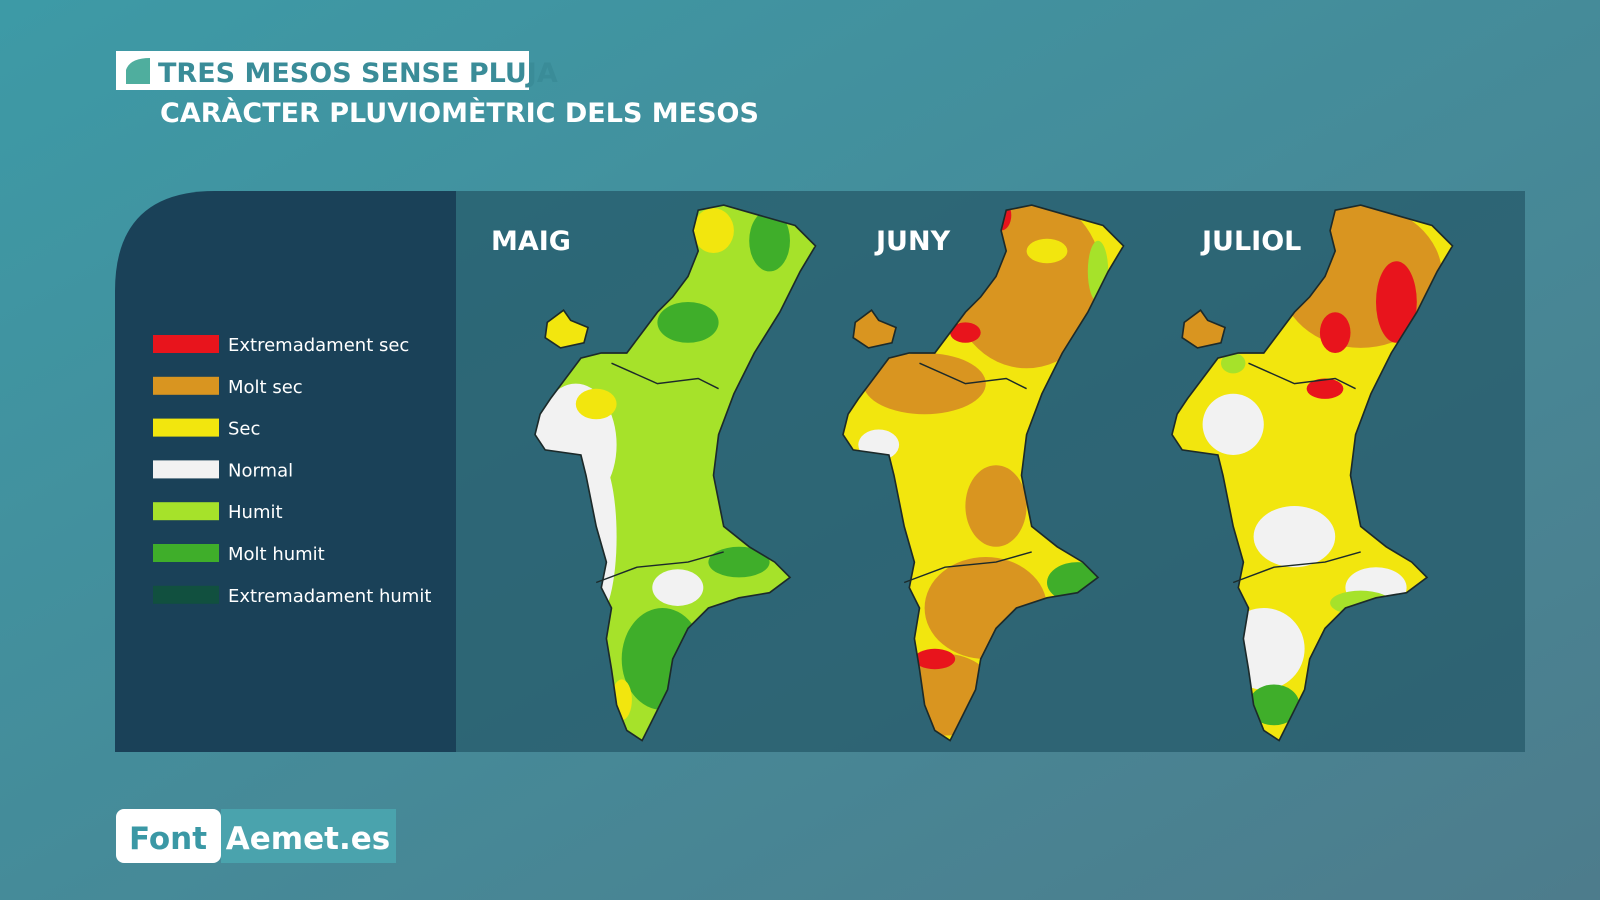  I want to click on subtitle: CARÀCTER PLUVIOMÈTRIC DELS MESOS, so click(459, 113).